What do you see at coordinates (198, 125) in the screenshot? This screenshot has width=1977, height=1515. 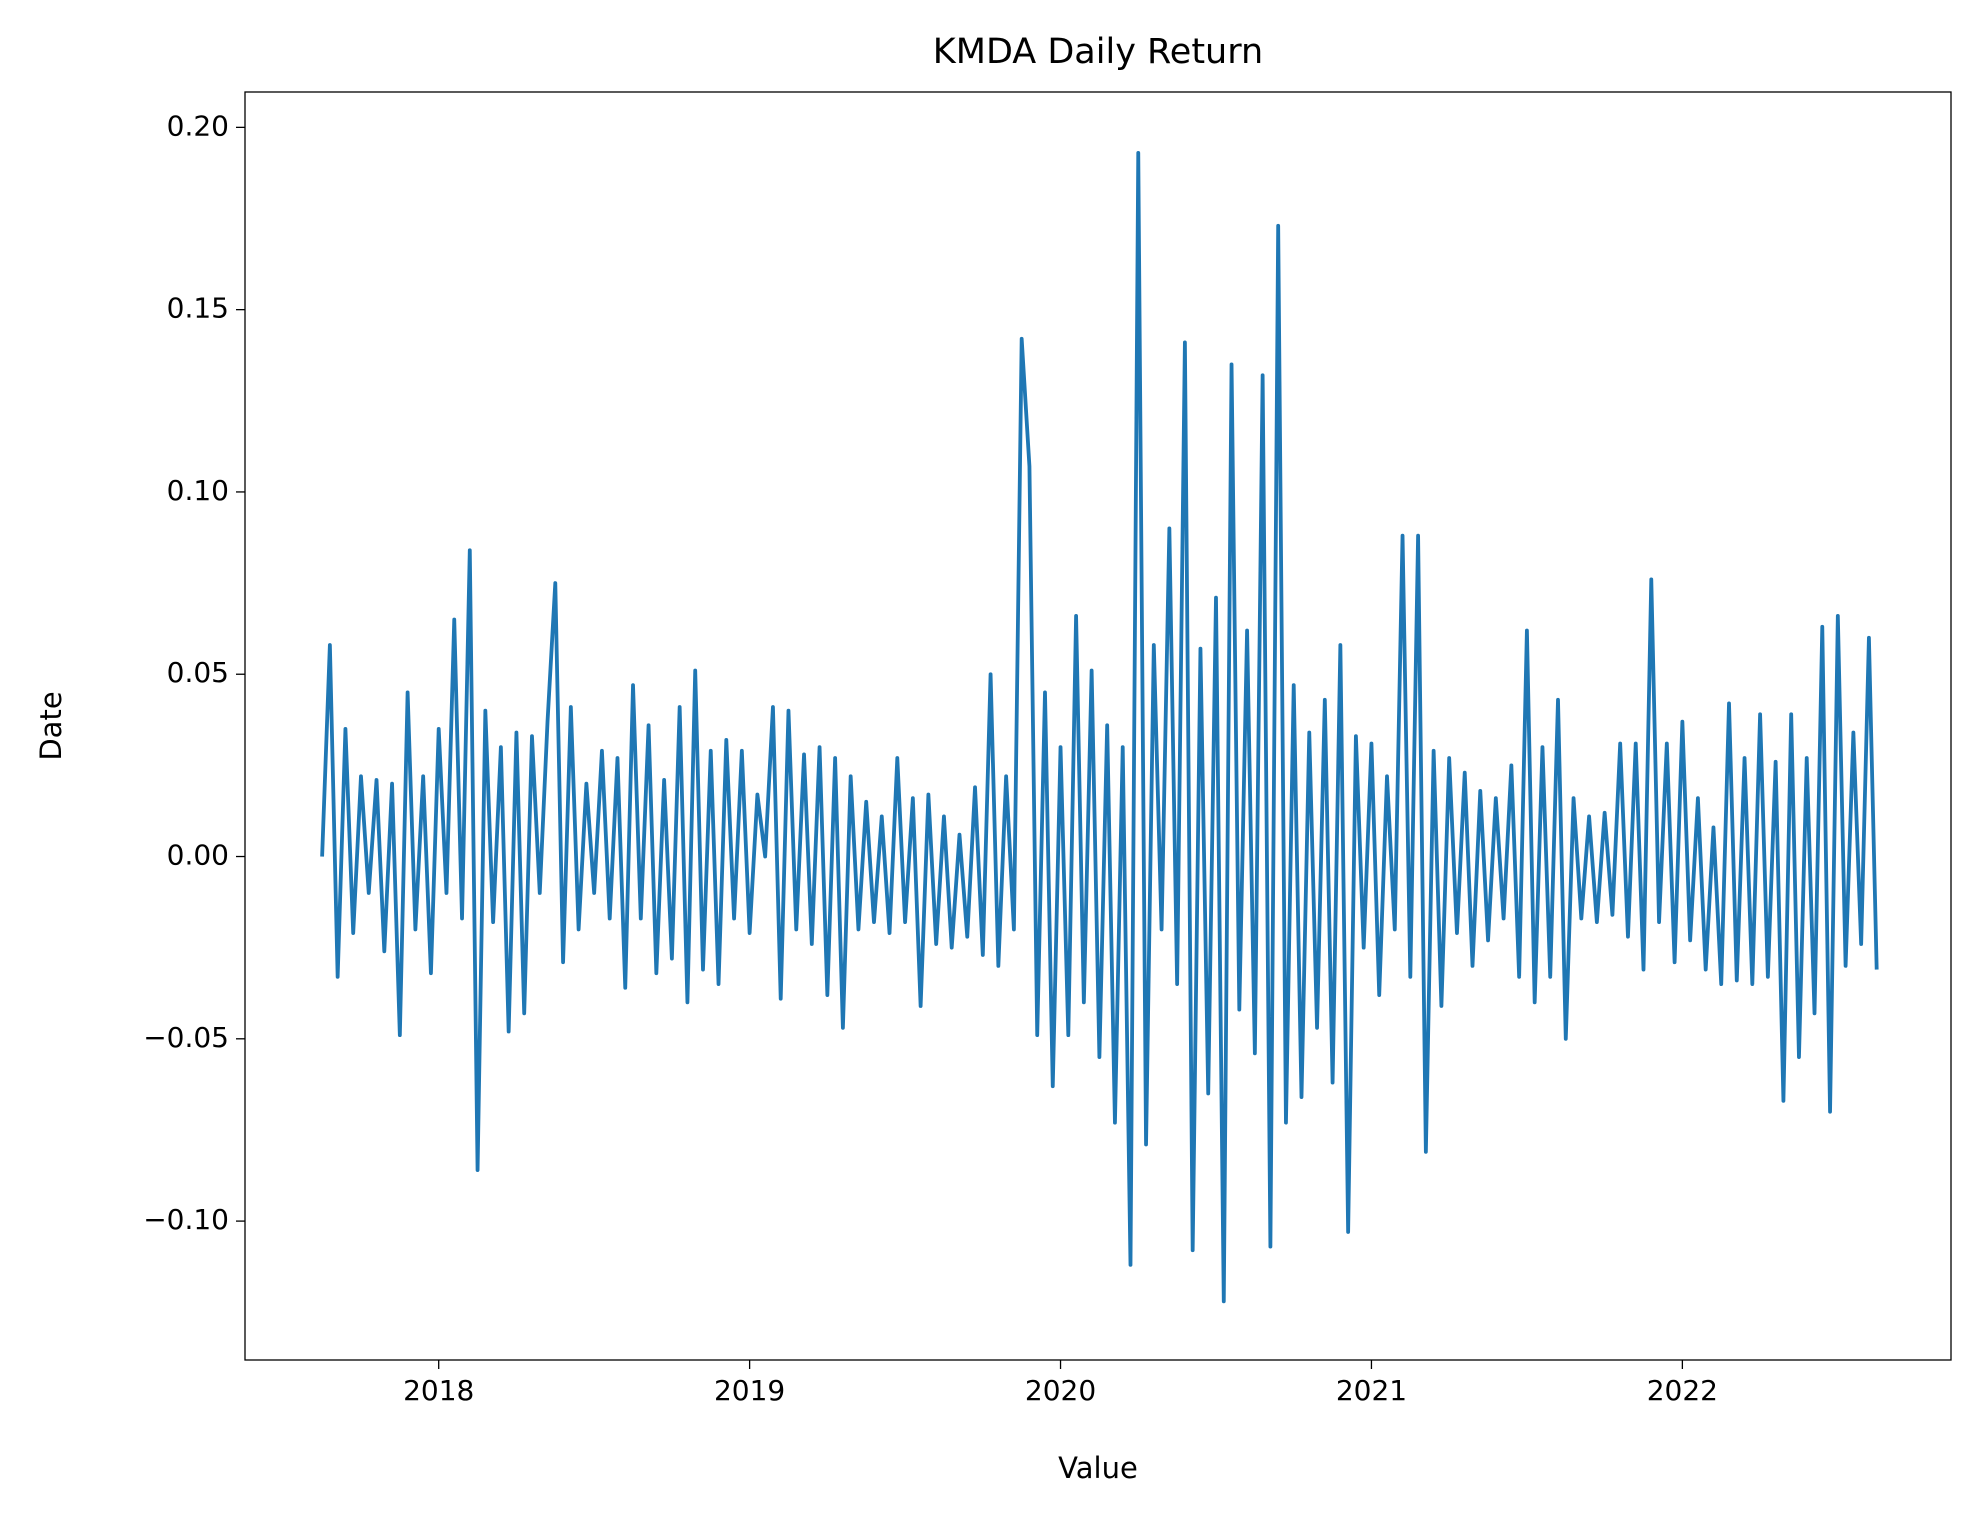 I see `y-tick-label: 0.20` at bounding box center [198, 125].